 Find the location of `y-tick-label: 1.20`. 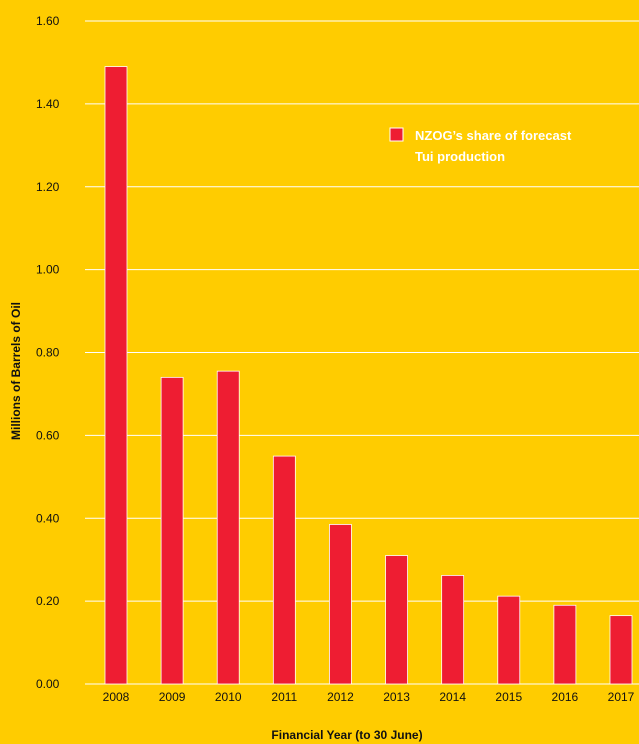

y-tick-label: 1.20 is located at coordinates (48, 187).